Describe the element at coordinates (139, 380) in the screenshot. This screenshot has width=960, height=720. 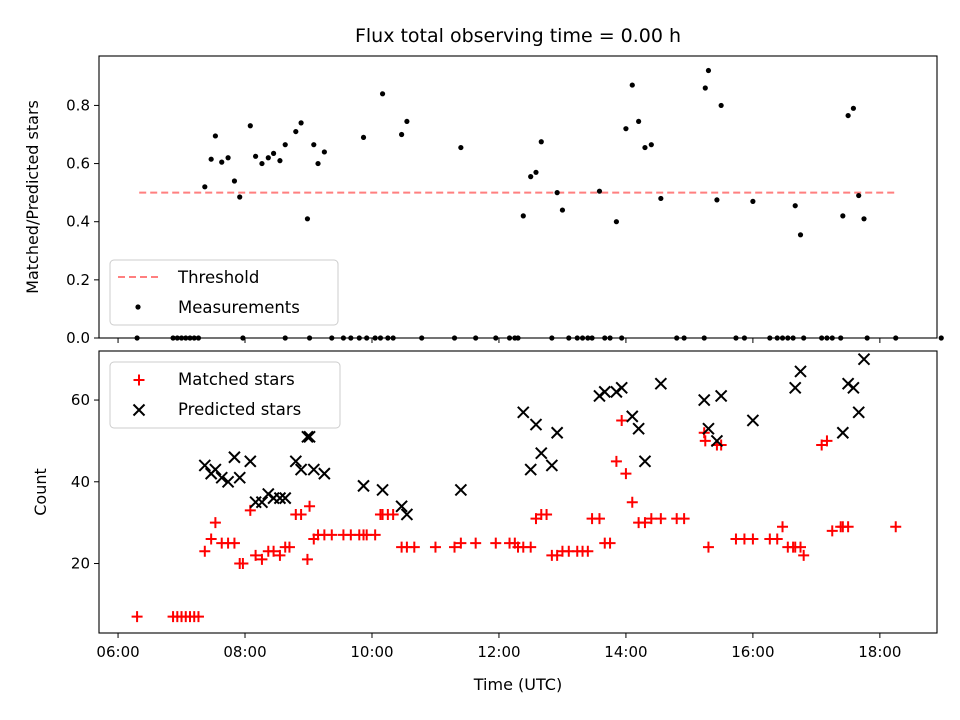
I see `legend-matched-marker` at that location.